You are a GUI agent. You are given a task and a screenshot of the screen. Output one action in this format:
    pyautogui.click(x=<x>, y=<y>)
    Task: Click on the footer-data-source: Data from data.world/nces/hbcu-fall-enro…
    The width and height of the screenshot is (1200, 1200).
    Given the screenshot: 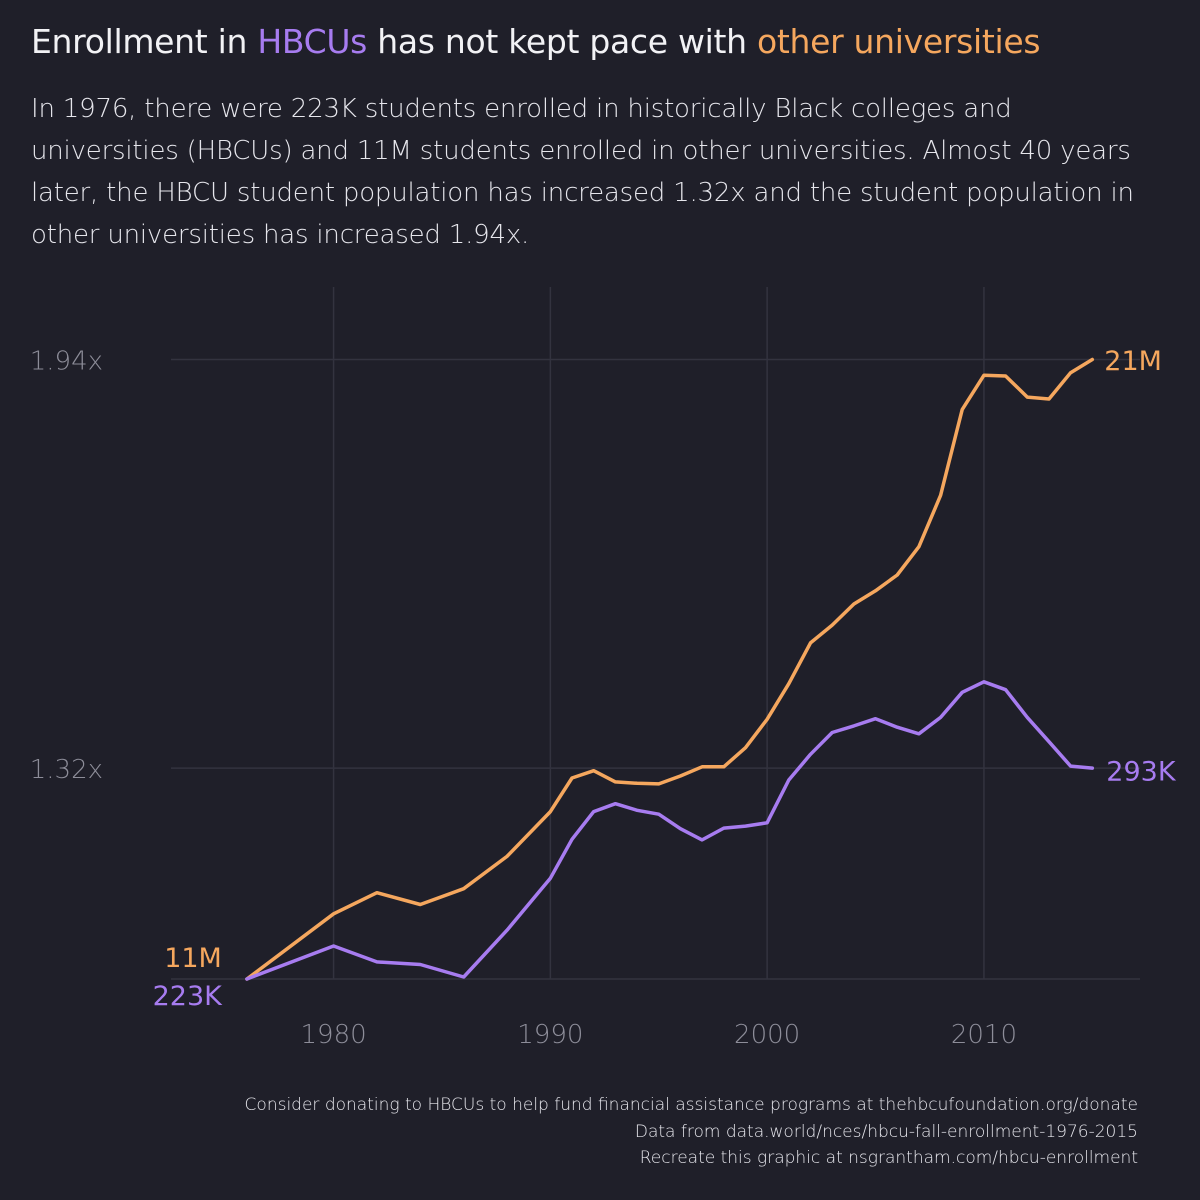 What is the action you would take?
    pyautogui.click(x=886, y=1131)
    